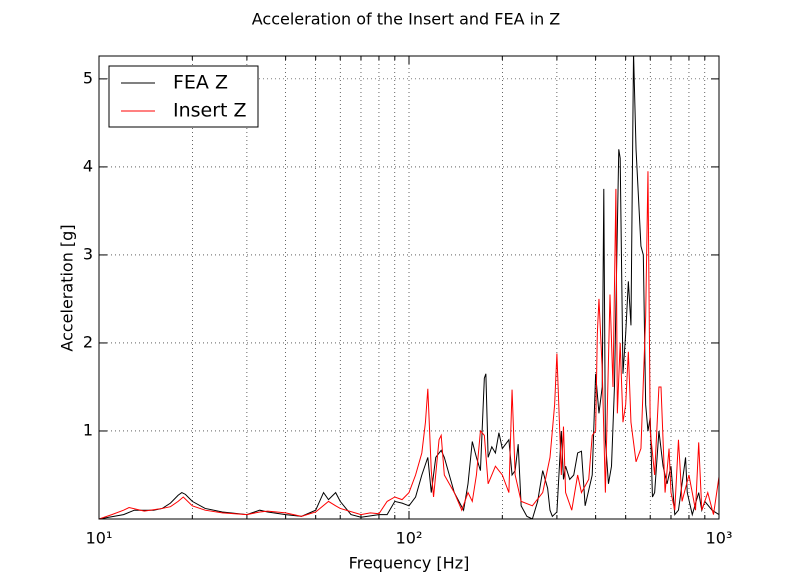 The width and height of the screenshot is (800, 578). Describe the element at coordinates (409, 563) in the screenshot. I see `x-axis-label: Frequency [Hz]` at that location.